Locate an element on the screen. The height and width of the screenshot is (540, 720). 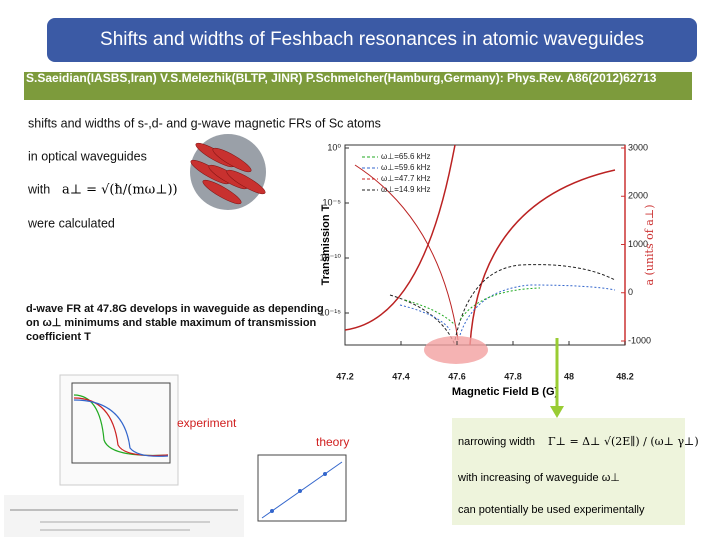
x-tick-label: 47.6 is located at coordinates (457, 376).